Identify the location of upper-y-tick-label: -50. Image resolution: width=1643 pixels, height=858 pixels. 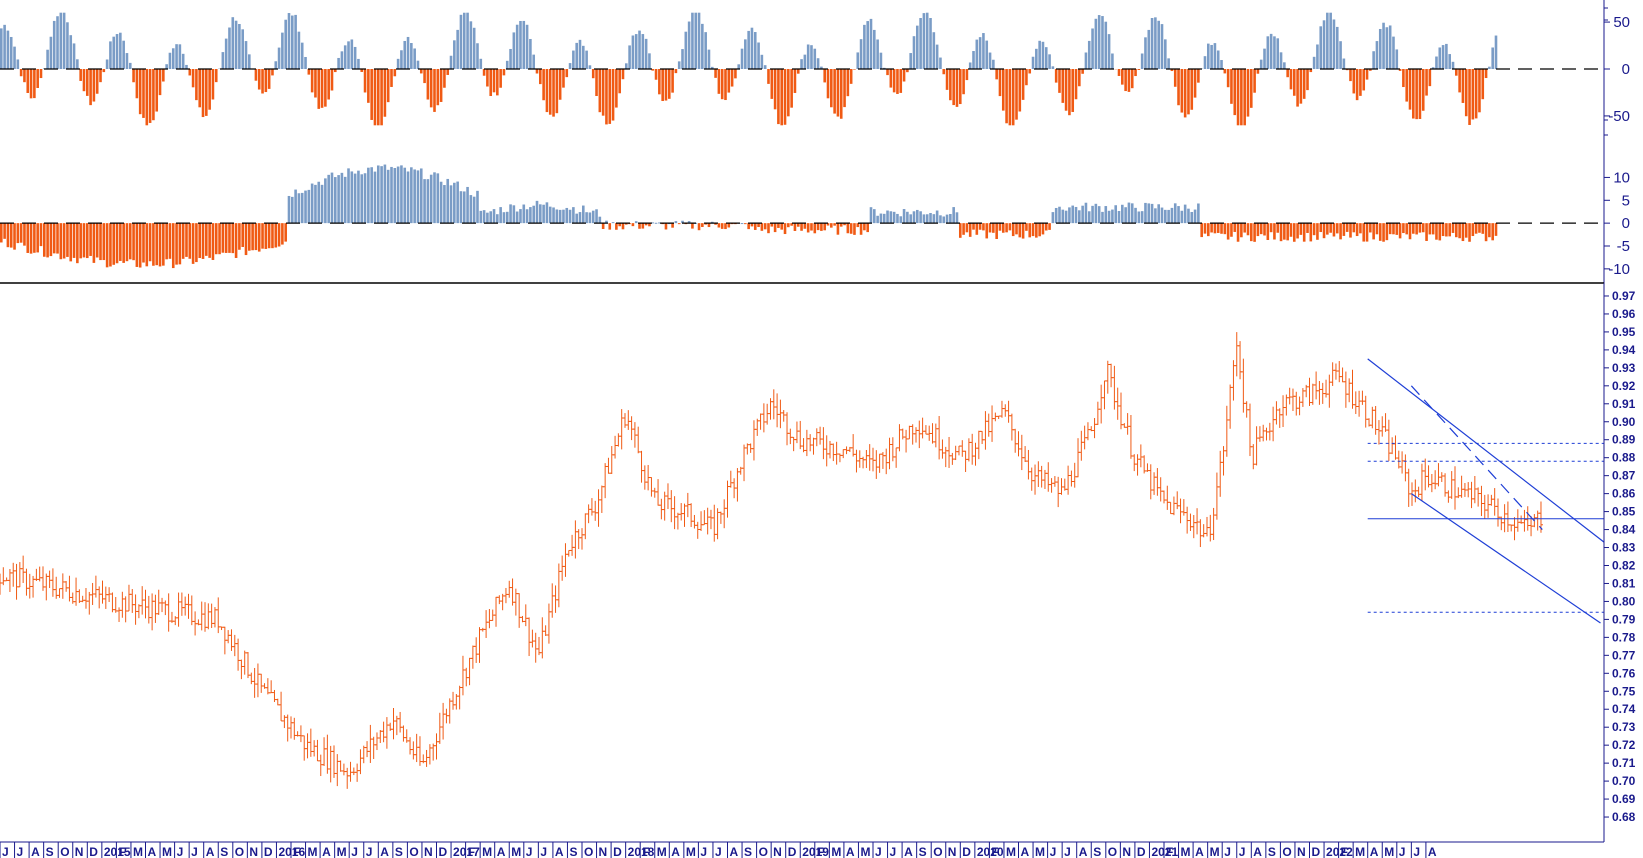
(1619, 116).